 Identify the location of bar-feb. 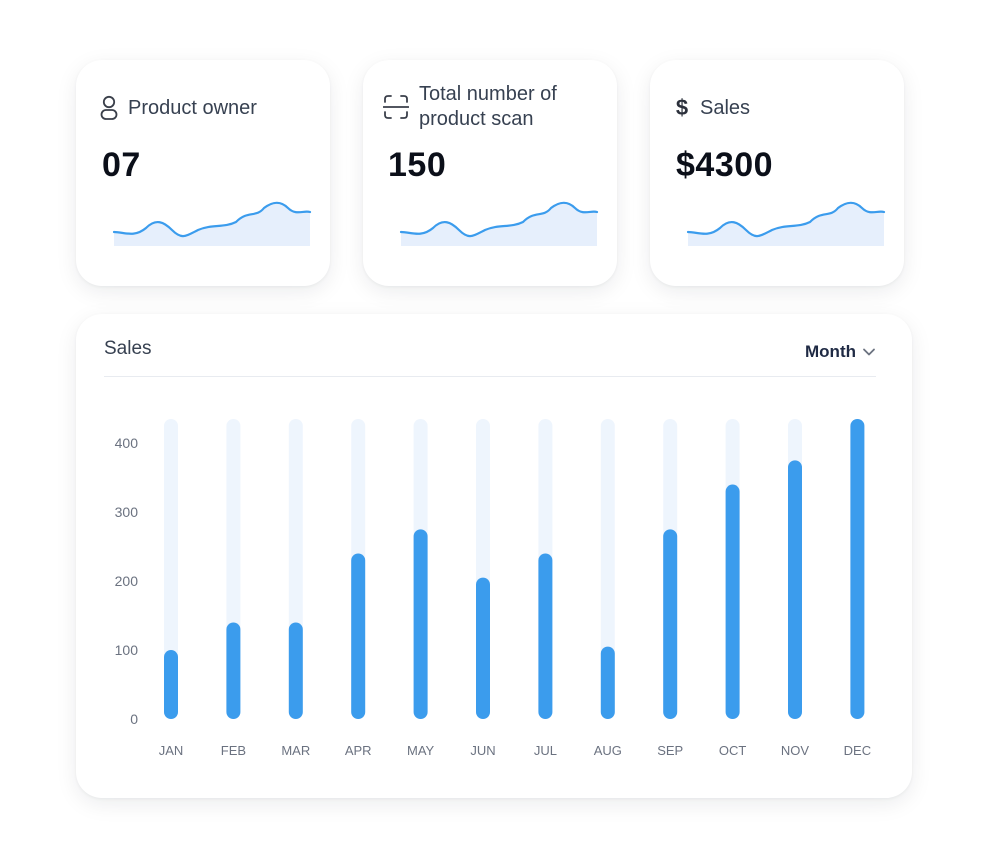
(233, 670).